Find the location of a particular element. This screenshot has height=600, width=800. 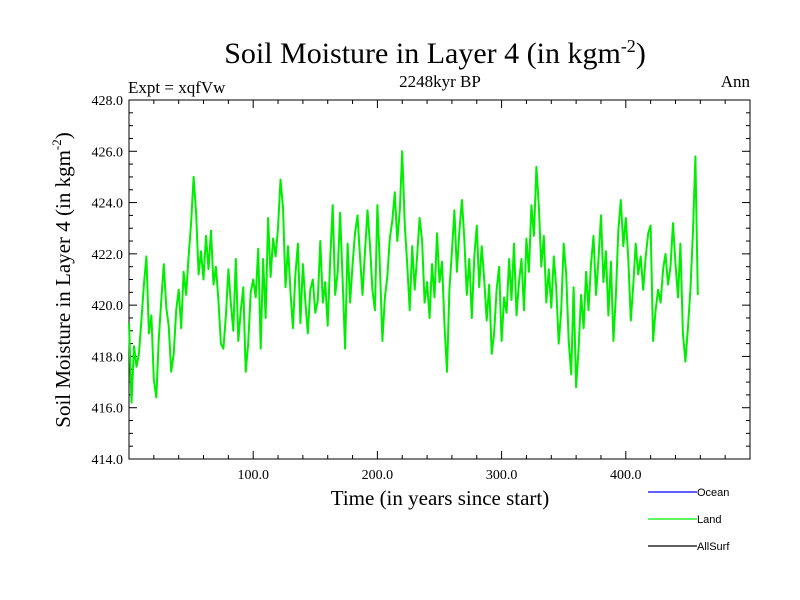

x-tick-label: 100.0 is located at coordinates (253, 475).